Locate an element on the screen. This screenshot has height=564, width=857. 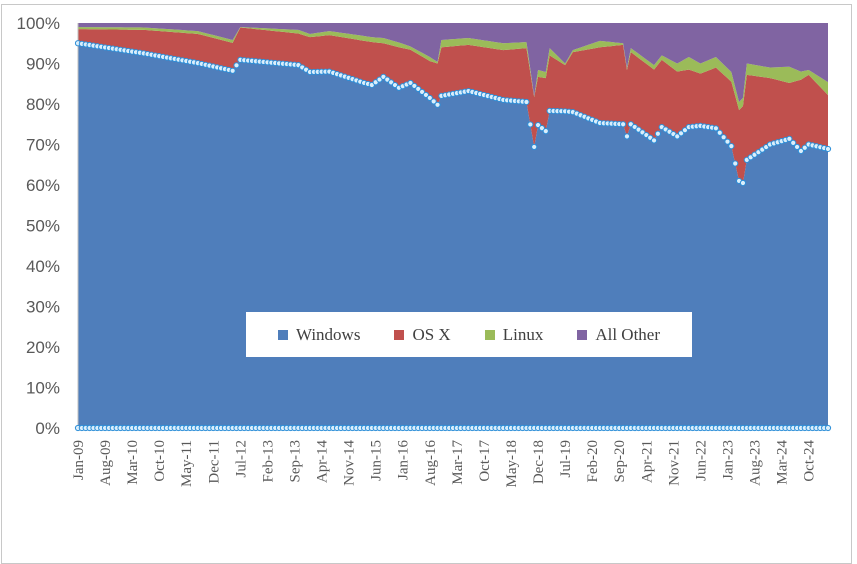
area-linux is located at coordinates (453, 69).